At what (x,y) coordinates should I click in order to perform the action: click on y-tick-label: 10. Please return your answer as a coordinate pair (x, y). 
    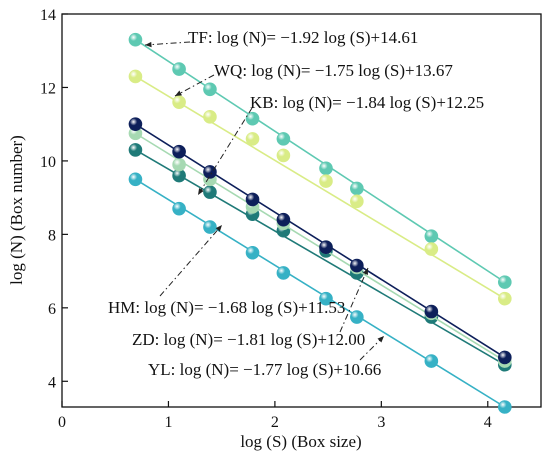
    Looking at the image, I should click on (48, 162).